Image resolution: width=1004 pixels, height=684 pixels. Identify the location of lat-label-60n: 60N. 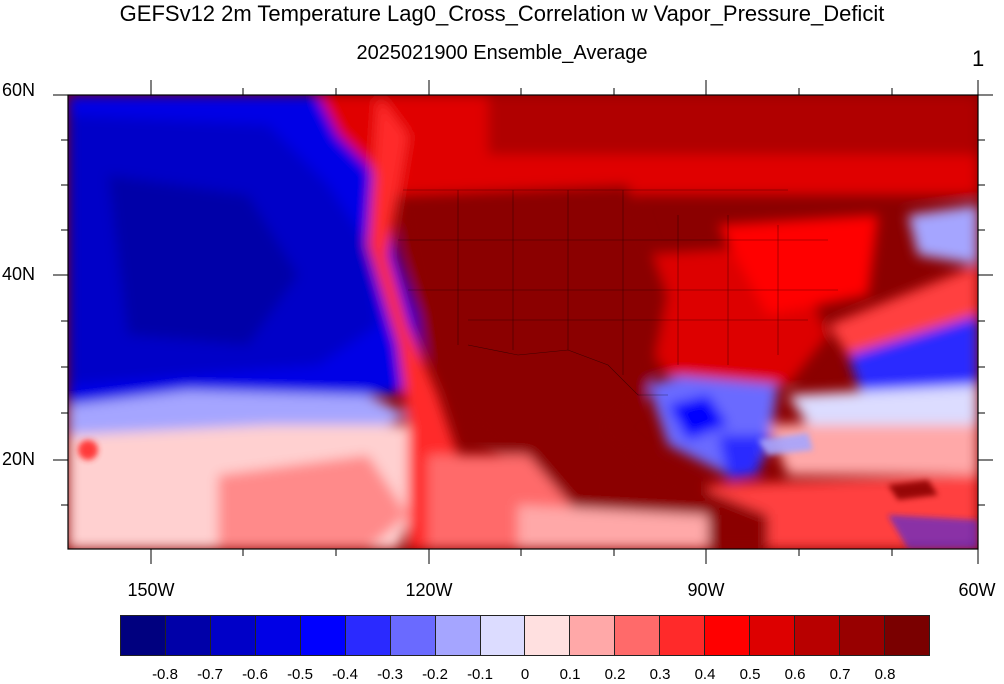
(19, 90).